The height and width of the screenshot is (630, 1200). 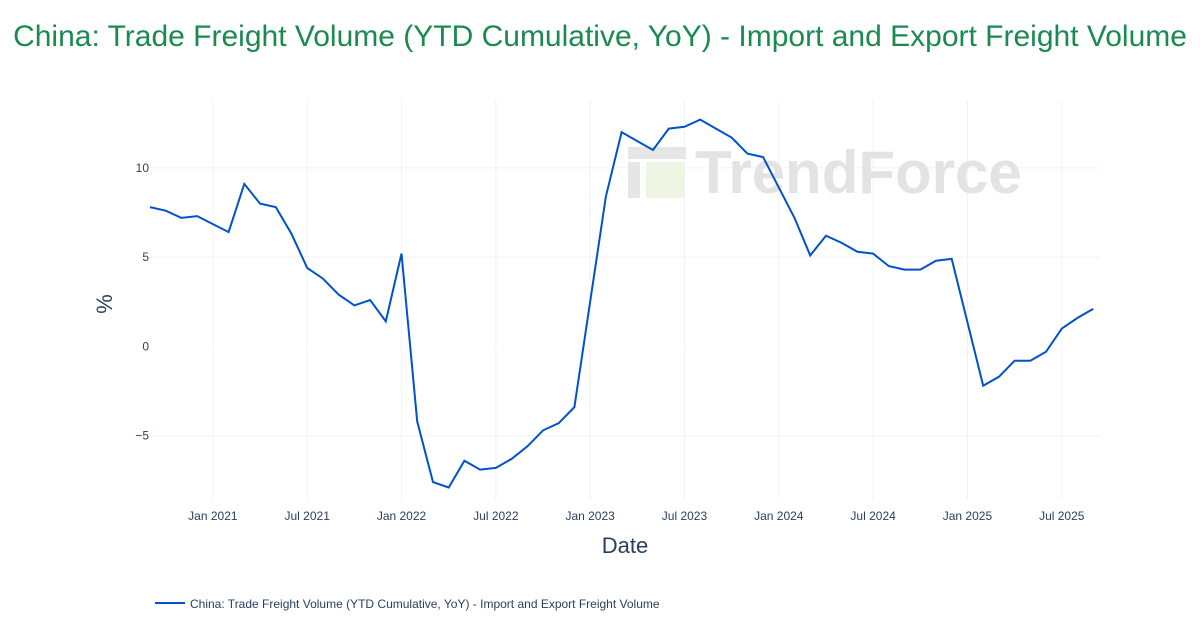 I want to click on x-tick-label: Jul 2022, so click(x=496, y=516).